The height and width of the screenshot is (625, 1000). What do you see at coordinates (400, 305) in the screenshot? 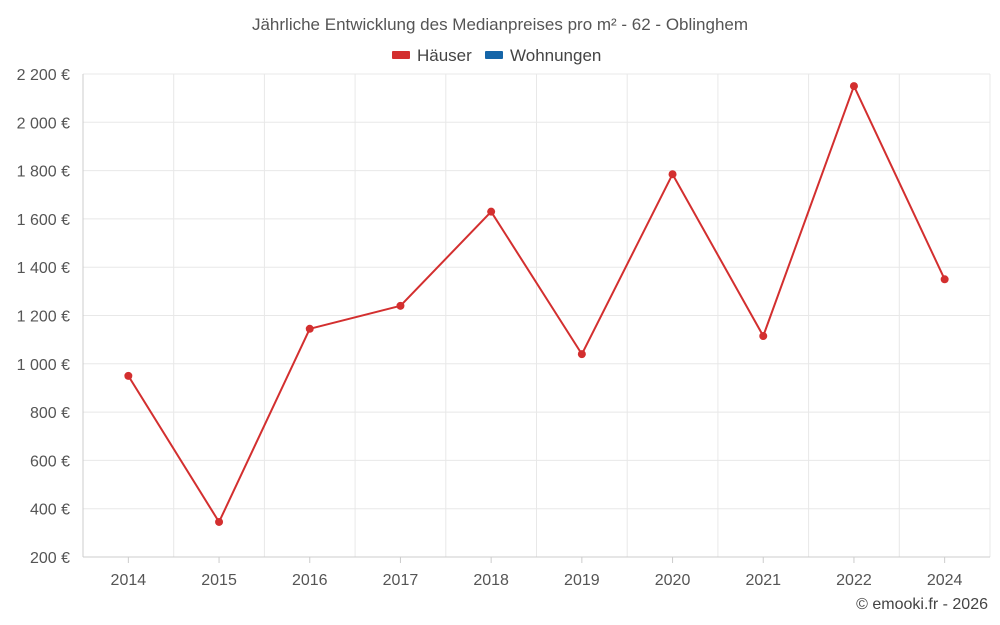
I see `data-point: 2017: 1240` at bounding box center [400, 305].